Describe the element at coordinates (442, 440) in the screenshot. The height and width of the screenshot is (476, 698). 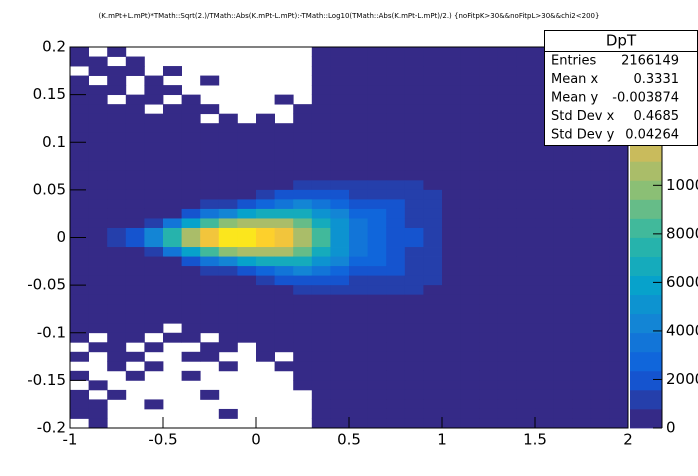
I see `x-tick-label: 1` at that location.